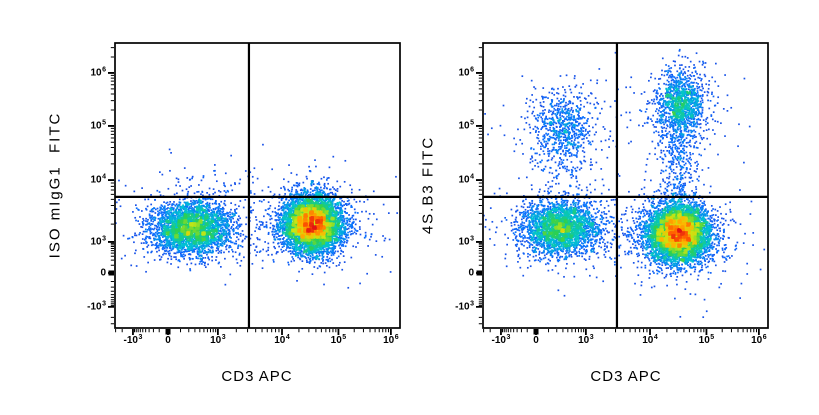 The width and height of the screenshot is (819, 415). Describe the element at coordinates (428, 185) in the screenshot. I see `y-axis-label-right-plot: 4S.B3 FITC` at that location.